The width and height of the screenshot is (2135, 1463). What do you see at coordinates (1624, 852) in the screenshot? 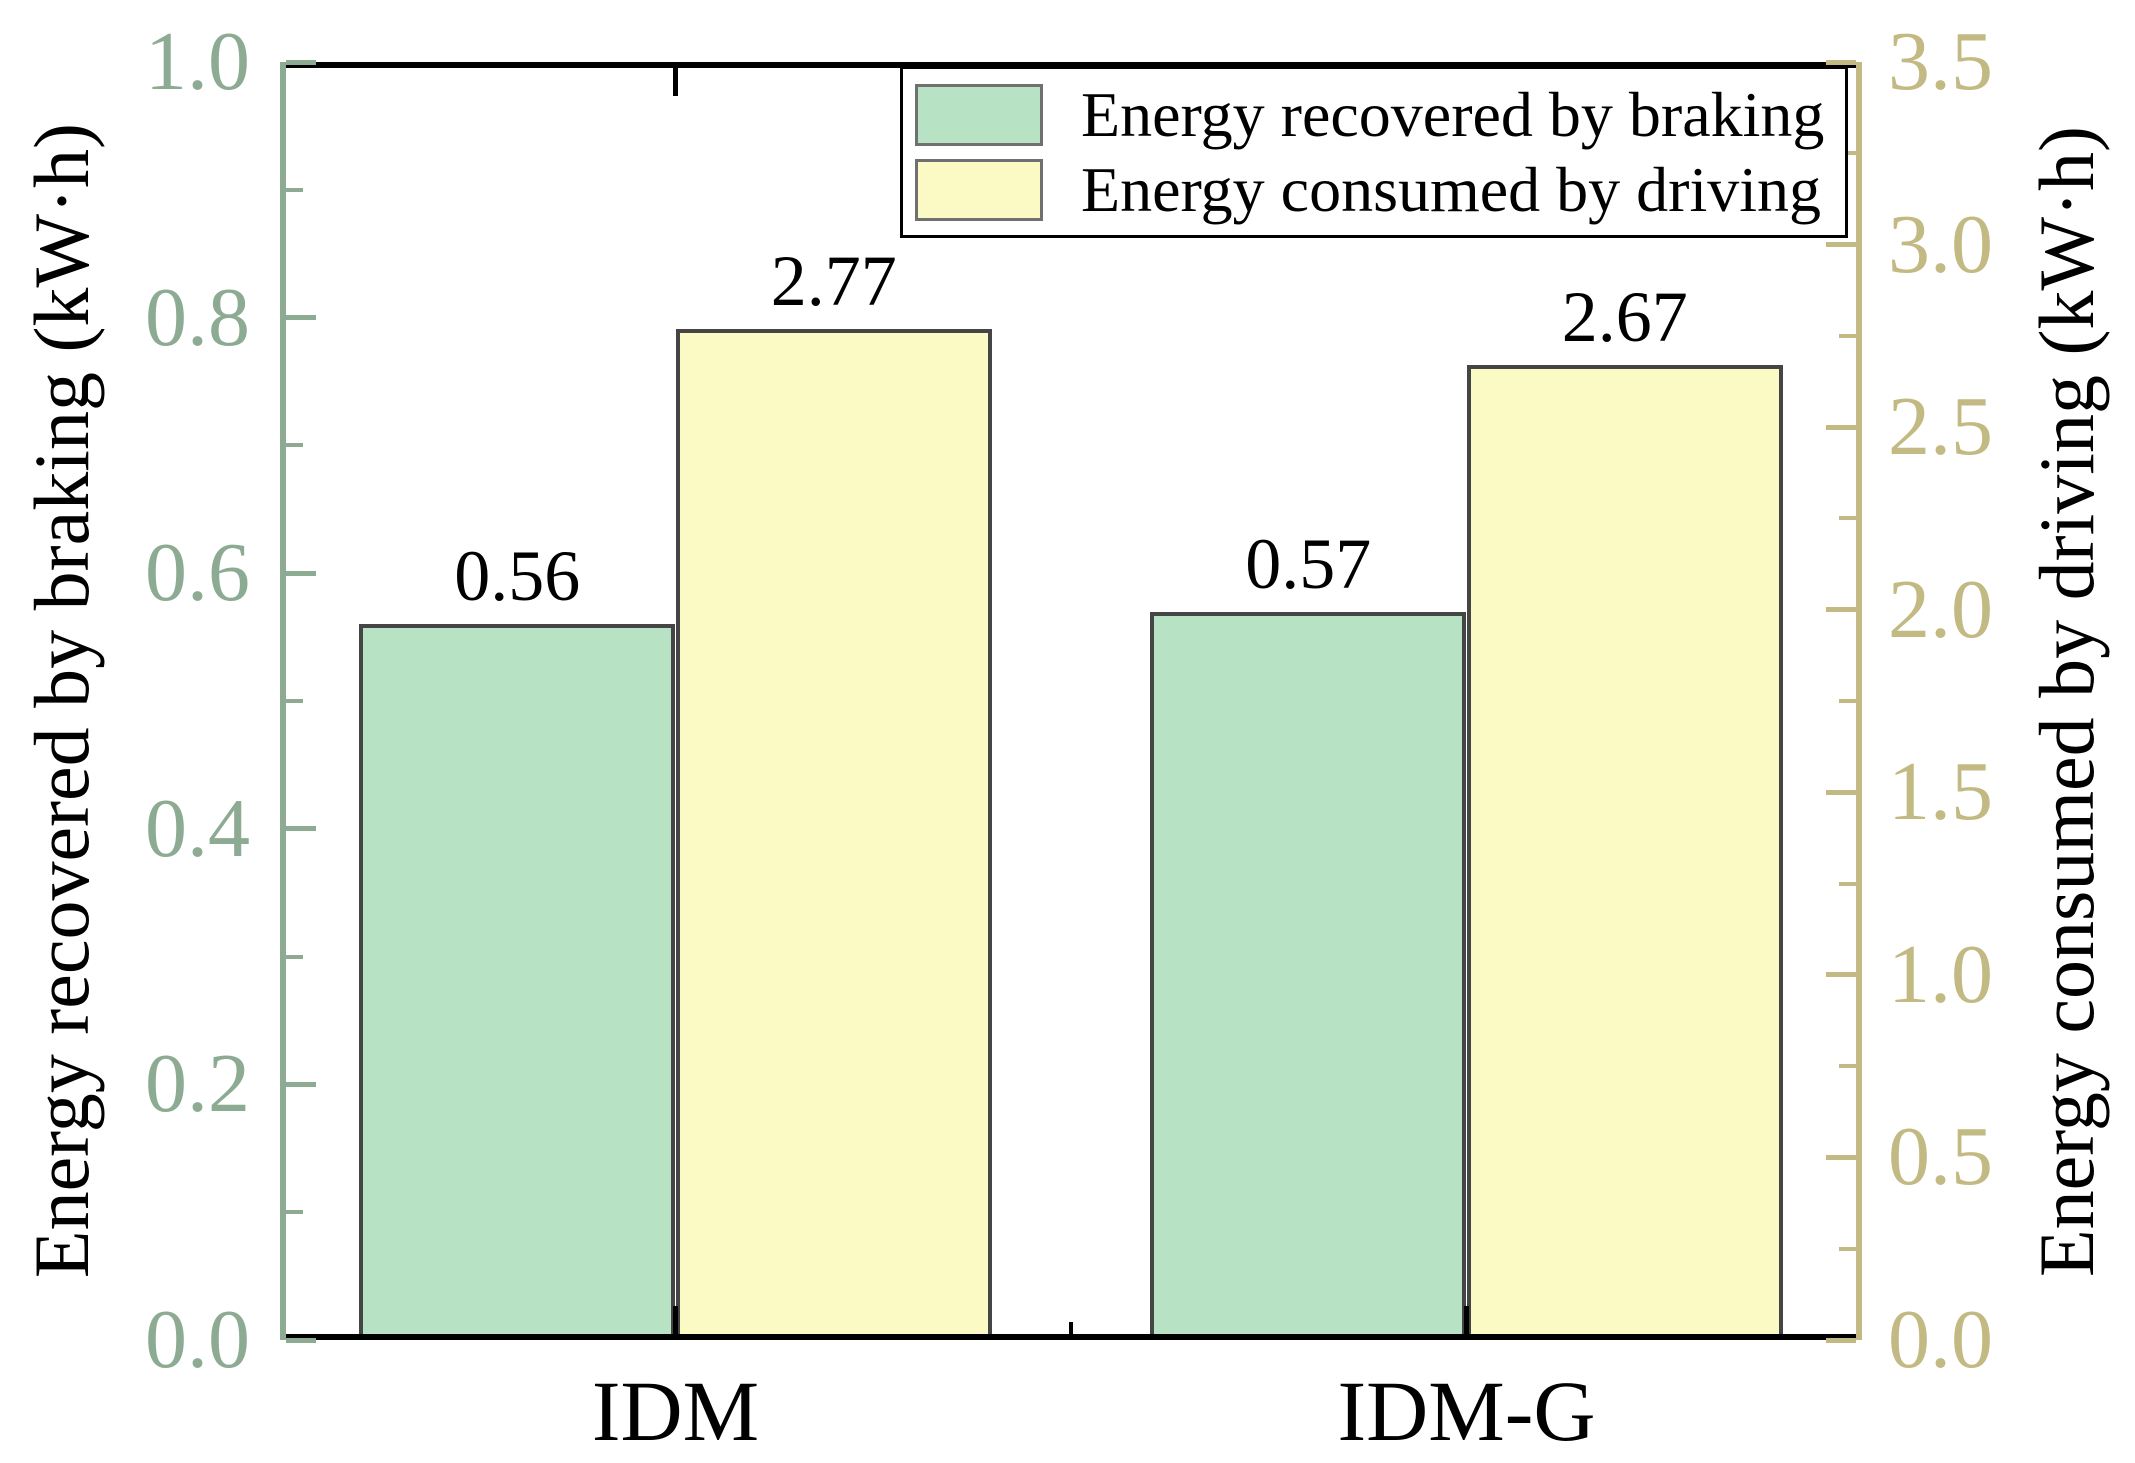
I see `bar-IDM-G-right` at bounding box center [1624, 852].